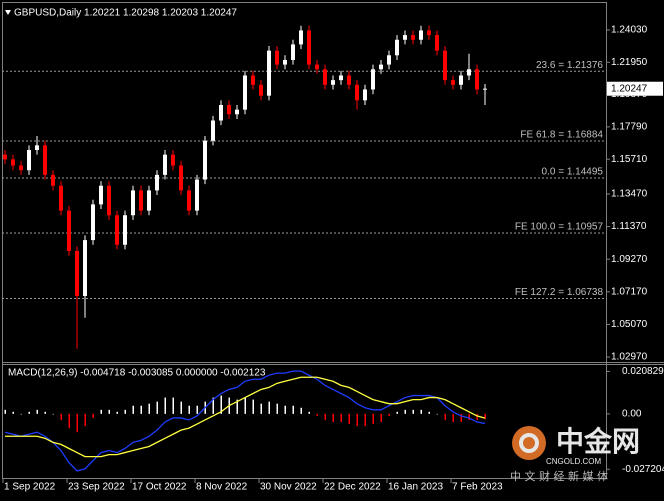  Describe the element at coordinates (477, 487) in the screenshot. I see `x-tick-label: 7 Feb 2023` at that location.